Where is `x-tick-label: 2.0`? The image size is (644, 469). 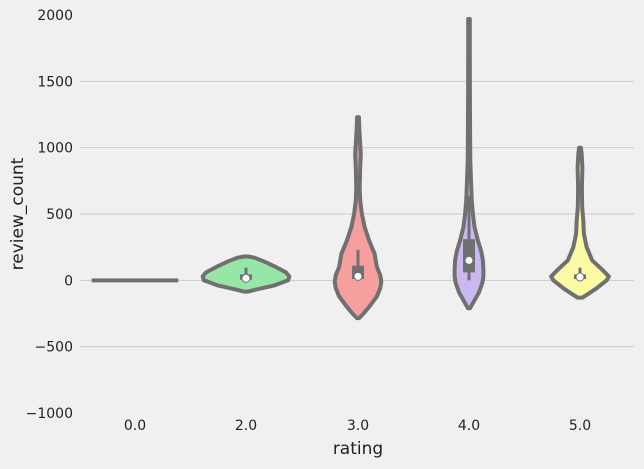
x-tick-label: 2.0 is located at coordinates (246, 426).